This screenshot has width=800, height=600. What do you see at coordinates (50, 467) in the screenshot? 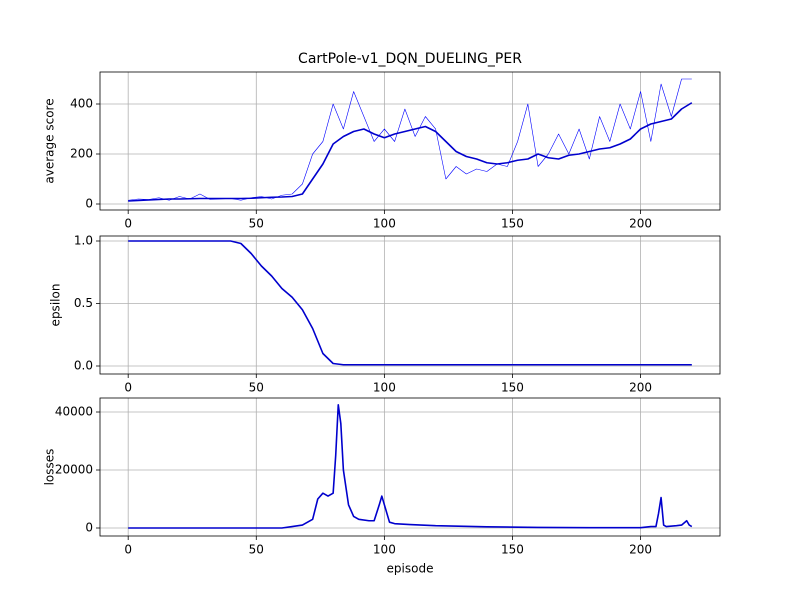
I see `y-axis-label: losses` at bounding box center [50, 467].